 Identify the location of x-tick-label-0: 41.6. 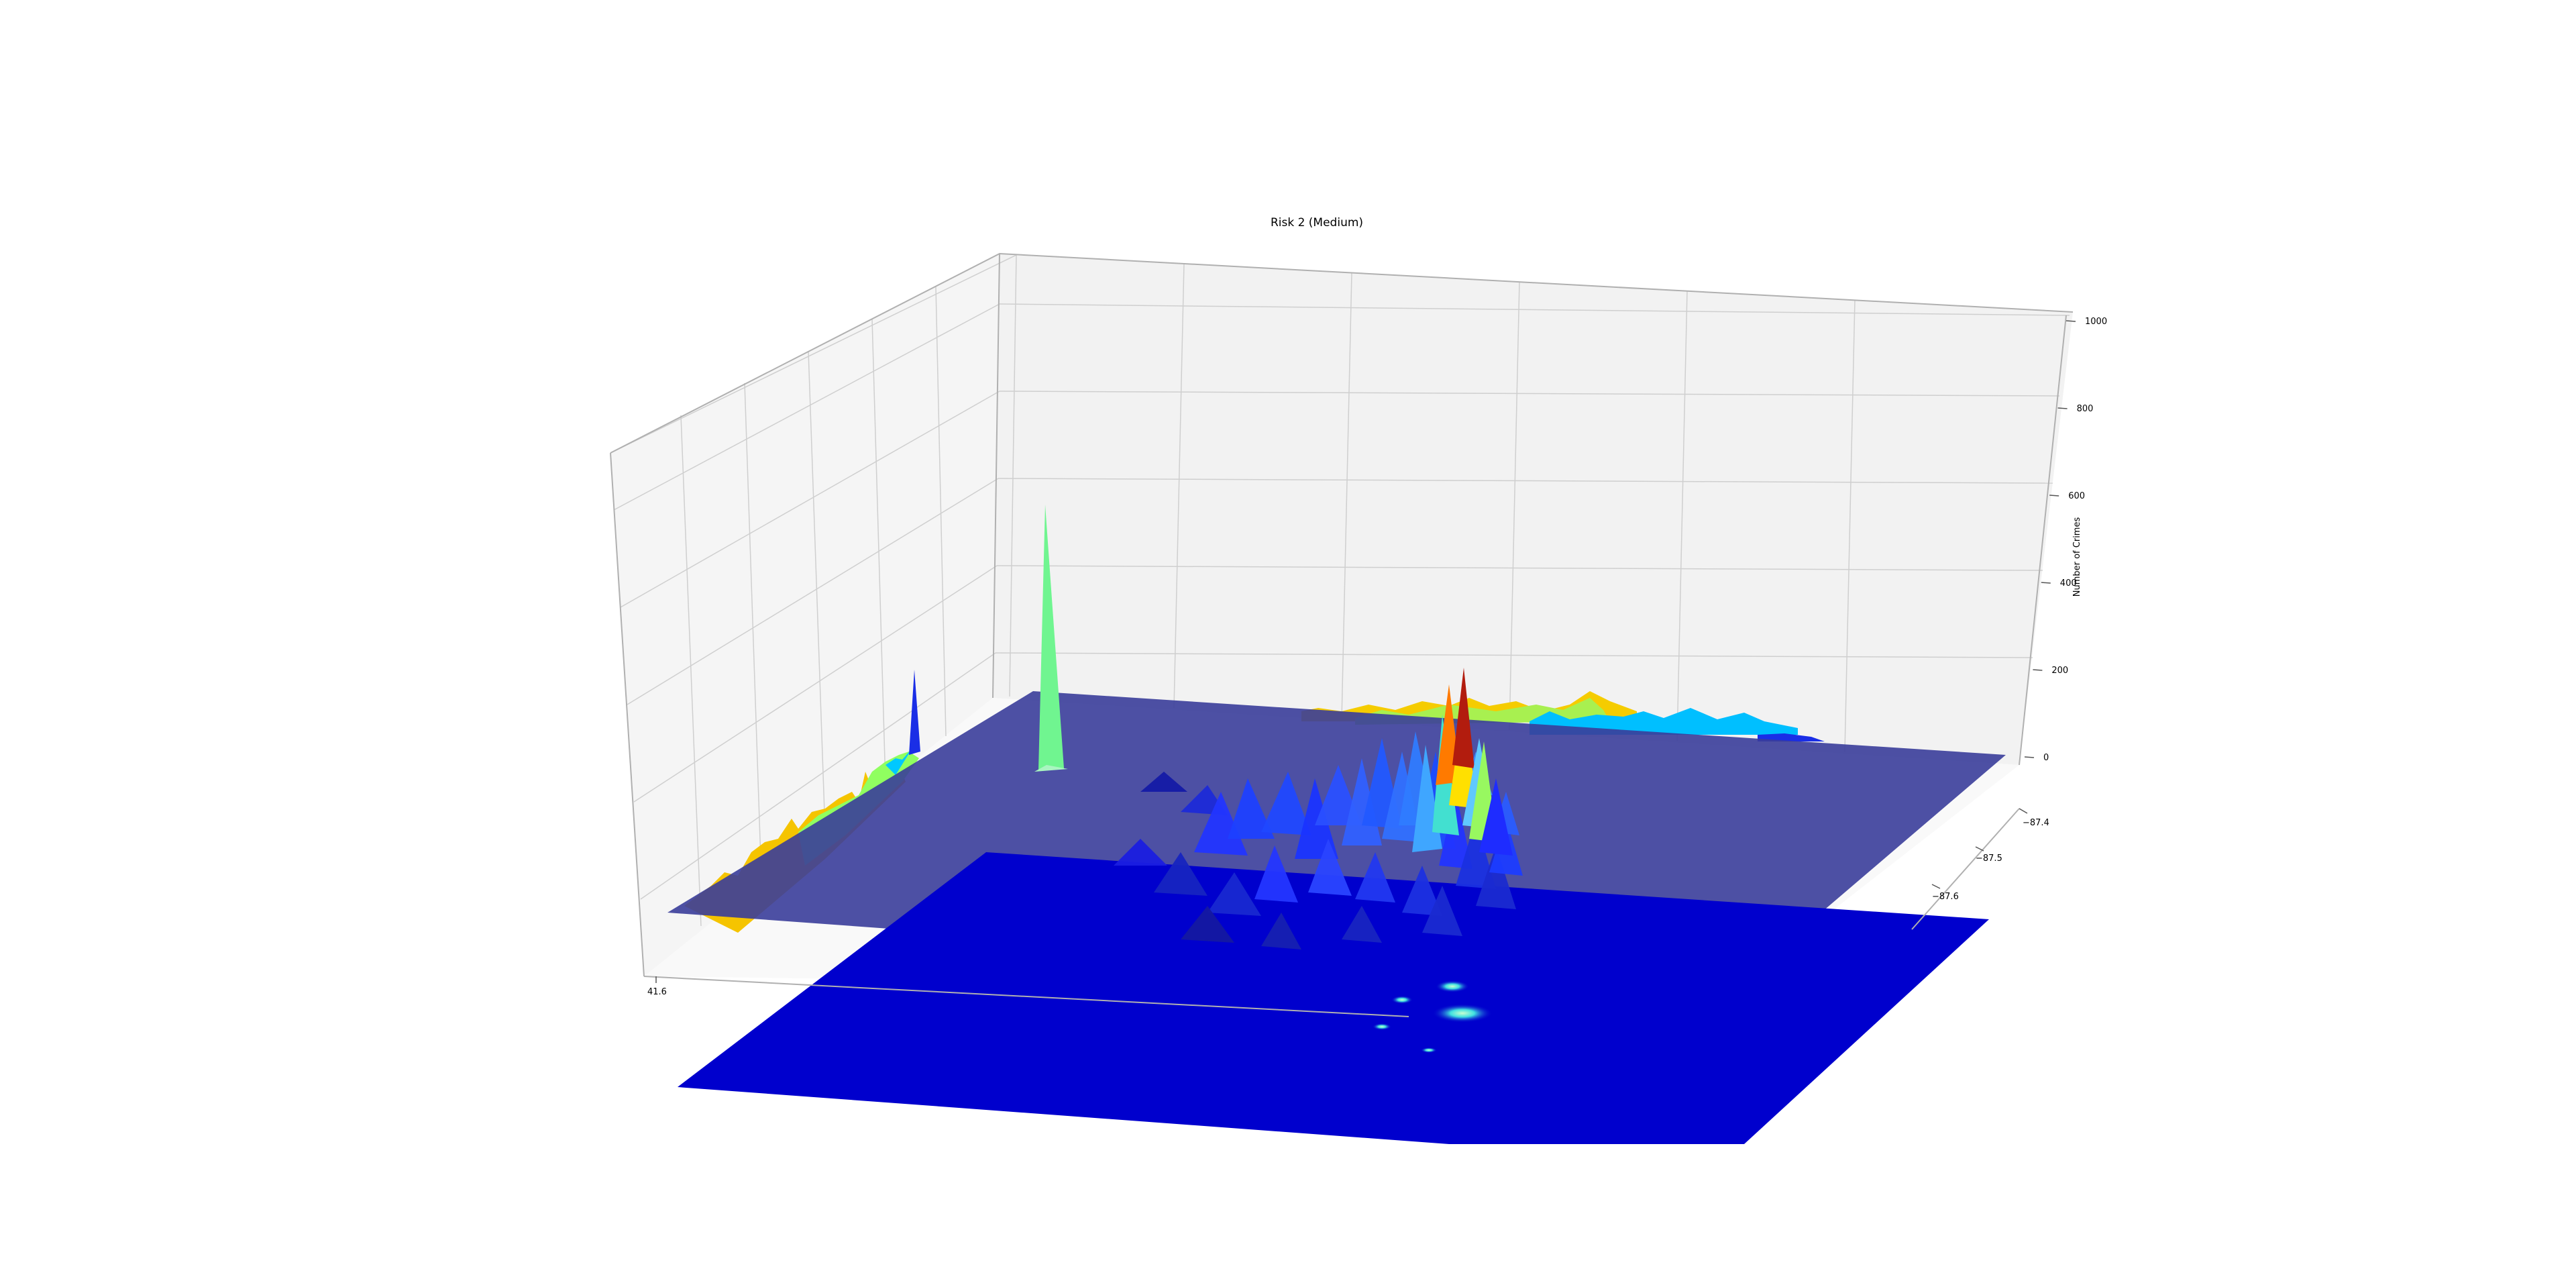
(657, 992).